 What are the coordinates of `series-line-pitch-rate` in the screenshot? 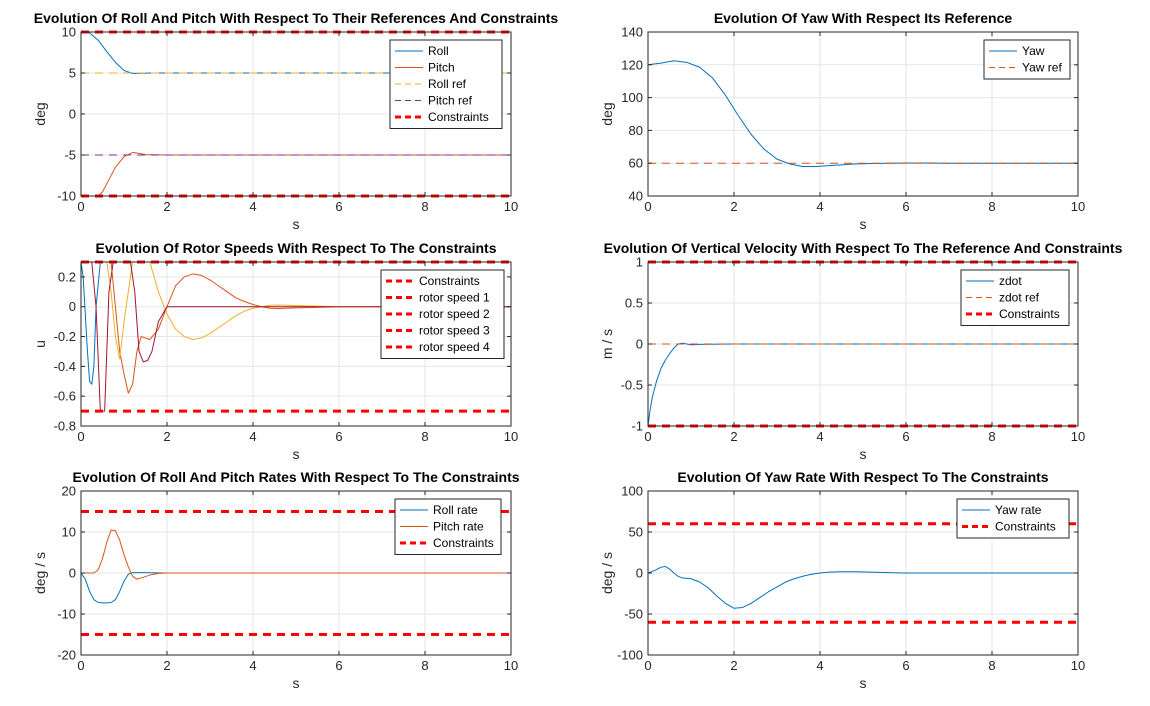 It's located at (296, 554).